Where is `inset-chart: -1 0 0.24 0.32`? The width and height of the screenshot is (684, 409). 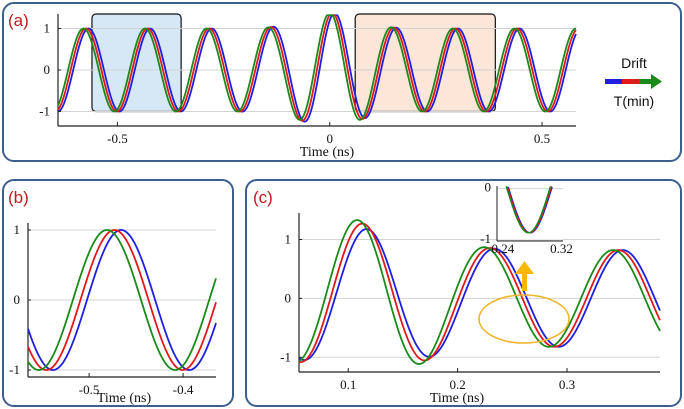
inset-chart: -1 0 0.24 0.32 is located at coordinates (526, 218).